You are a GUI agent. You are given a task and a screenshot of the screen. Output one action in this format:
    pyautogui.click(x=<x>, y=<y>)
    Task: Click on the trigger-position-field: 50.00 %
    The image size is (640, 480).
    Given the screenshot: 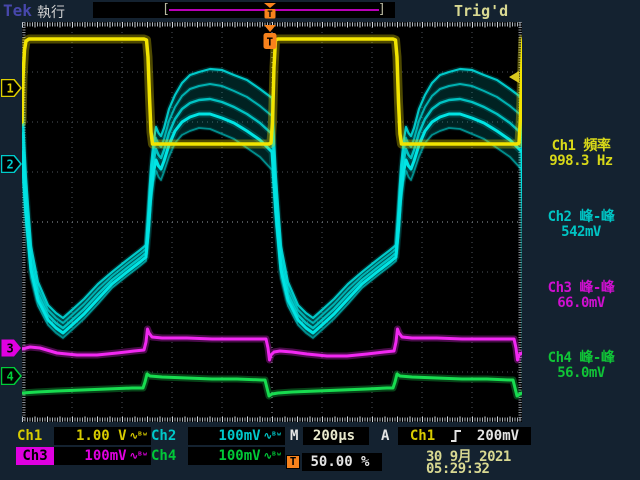 What is the action you would take?
    pyautogui.click(x=342, y=462)
    